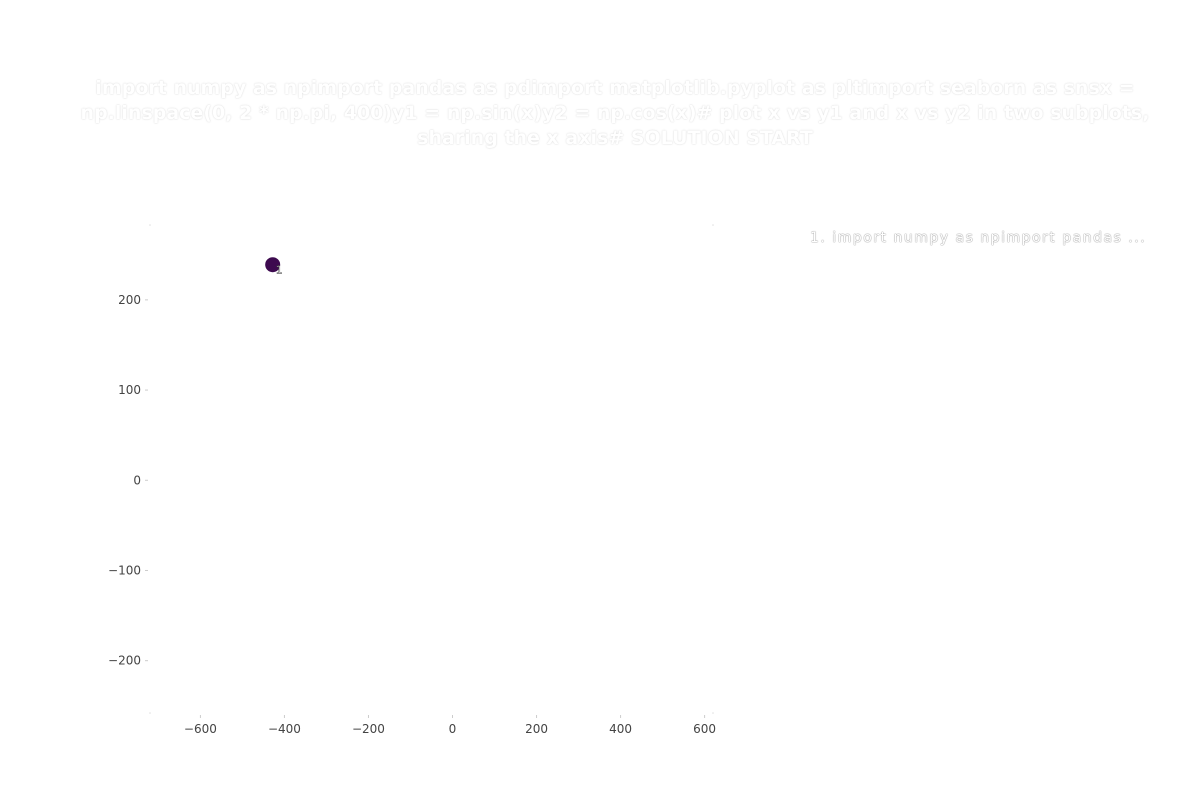  Describe the element at coordinates (704, 729) in the screenshot. I see `x-tick-label: 600` at that location.